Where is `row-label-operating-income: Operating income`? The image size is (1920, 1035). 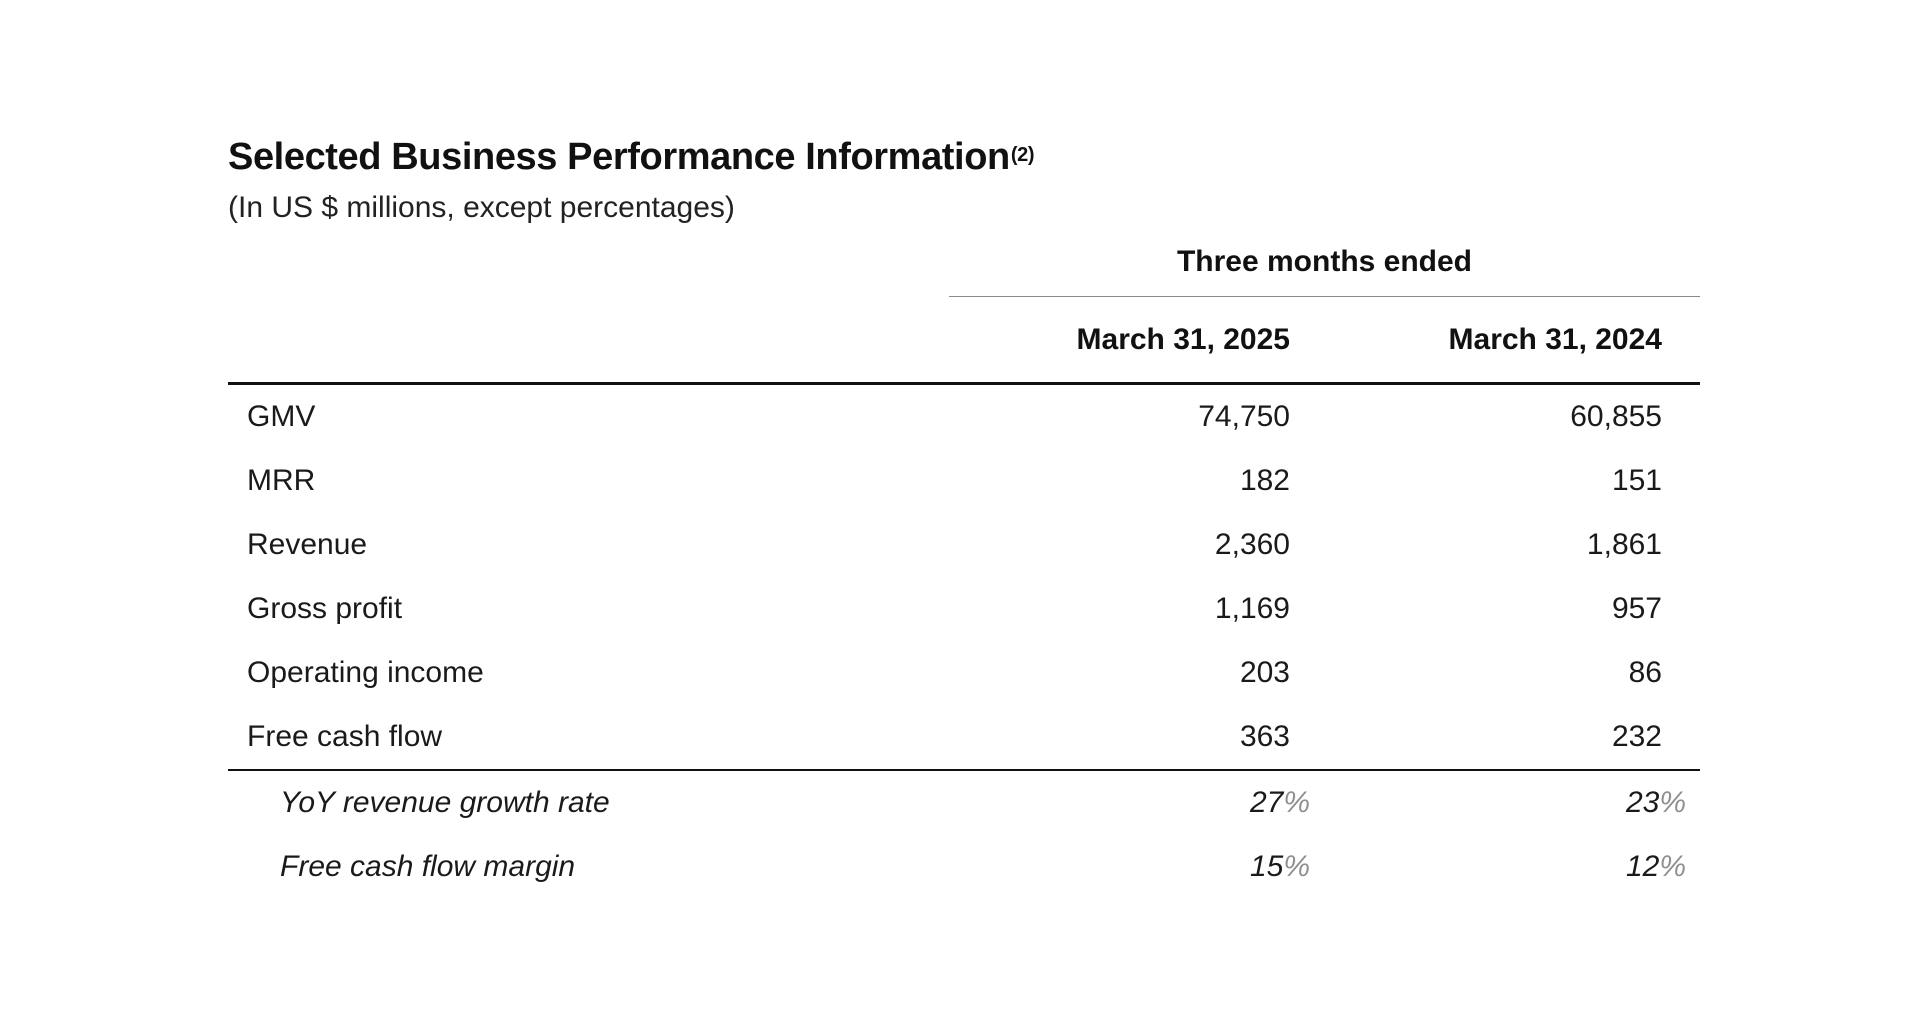 row-label-operating-income: Operating income is located at coordinates (365, 672).